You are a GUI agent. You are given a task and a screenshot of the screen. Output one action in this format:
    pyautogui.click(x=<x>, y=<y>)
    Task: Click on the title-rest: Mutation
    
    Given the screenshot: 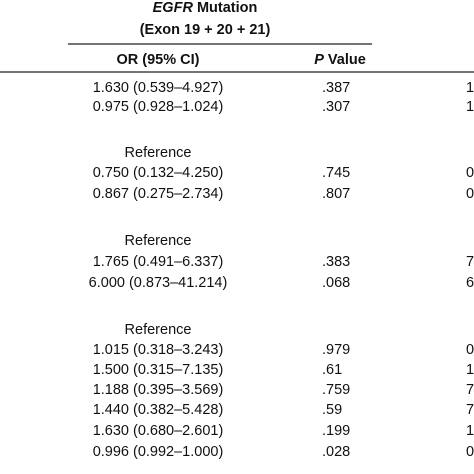 What is the action you would take?
    pyautogui.click(x=227, y=8)
    